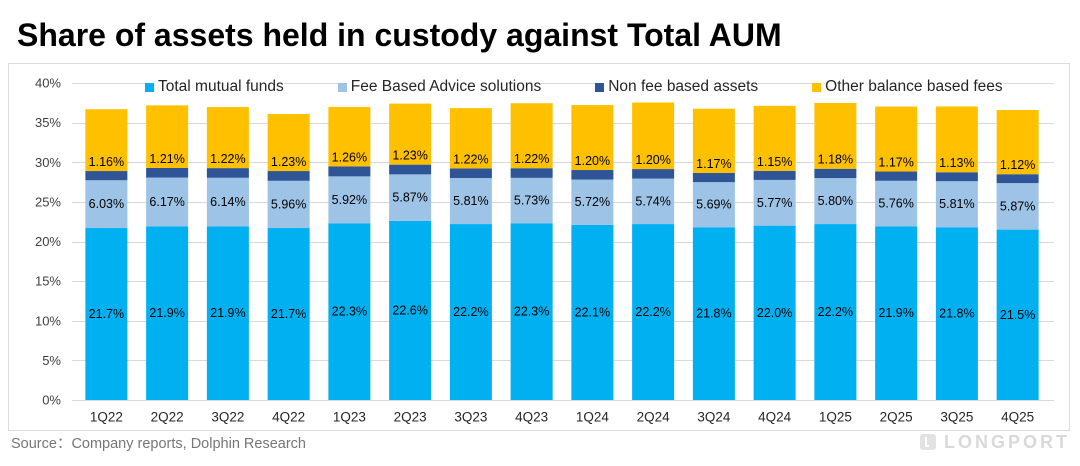  What do you see at coordinates (48, 162) in the screenshot?
I see `y-tick-label: 30%` at bounding box center [48, 162].